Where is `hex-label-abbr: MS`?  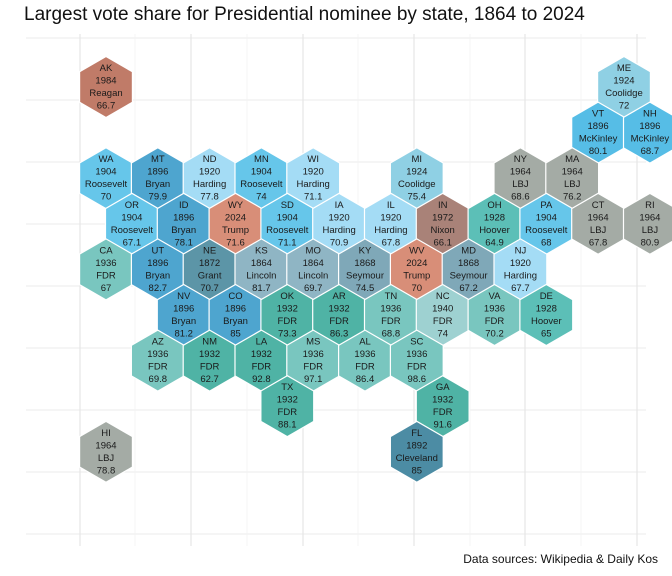 hex-label-abbr: MS is located at coordinates (313, 342).